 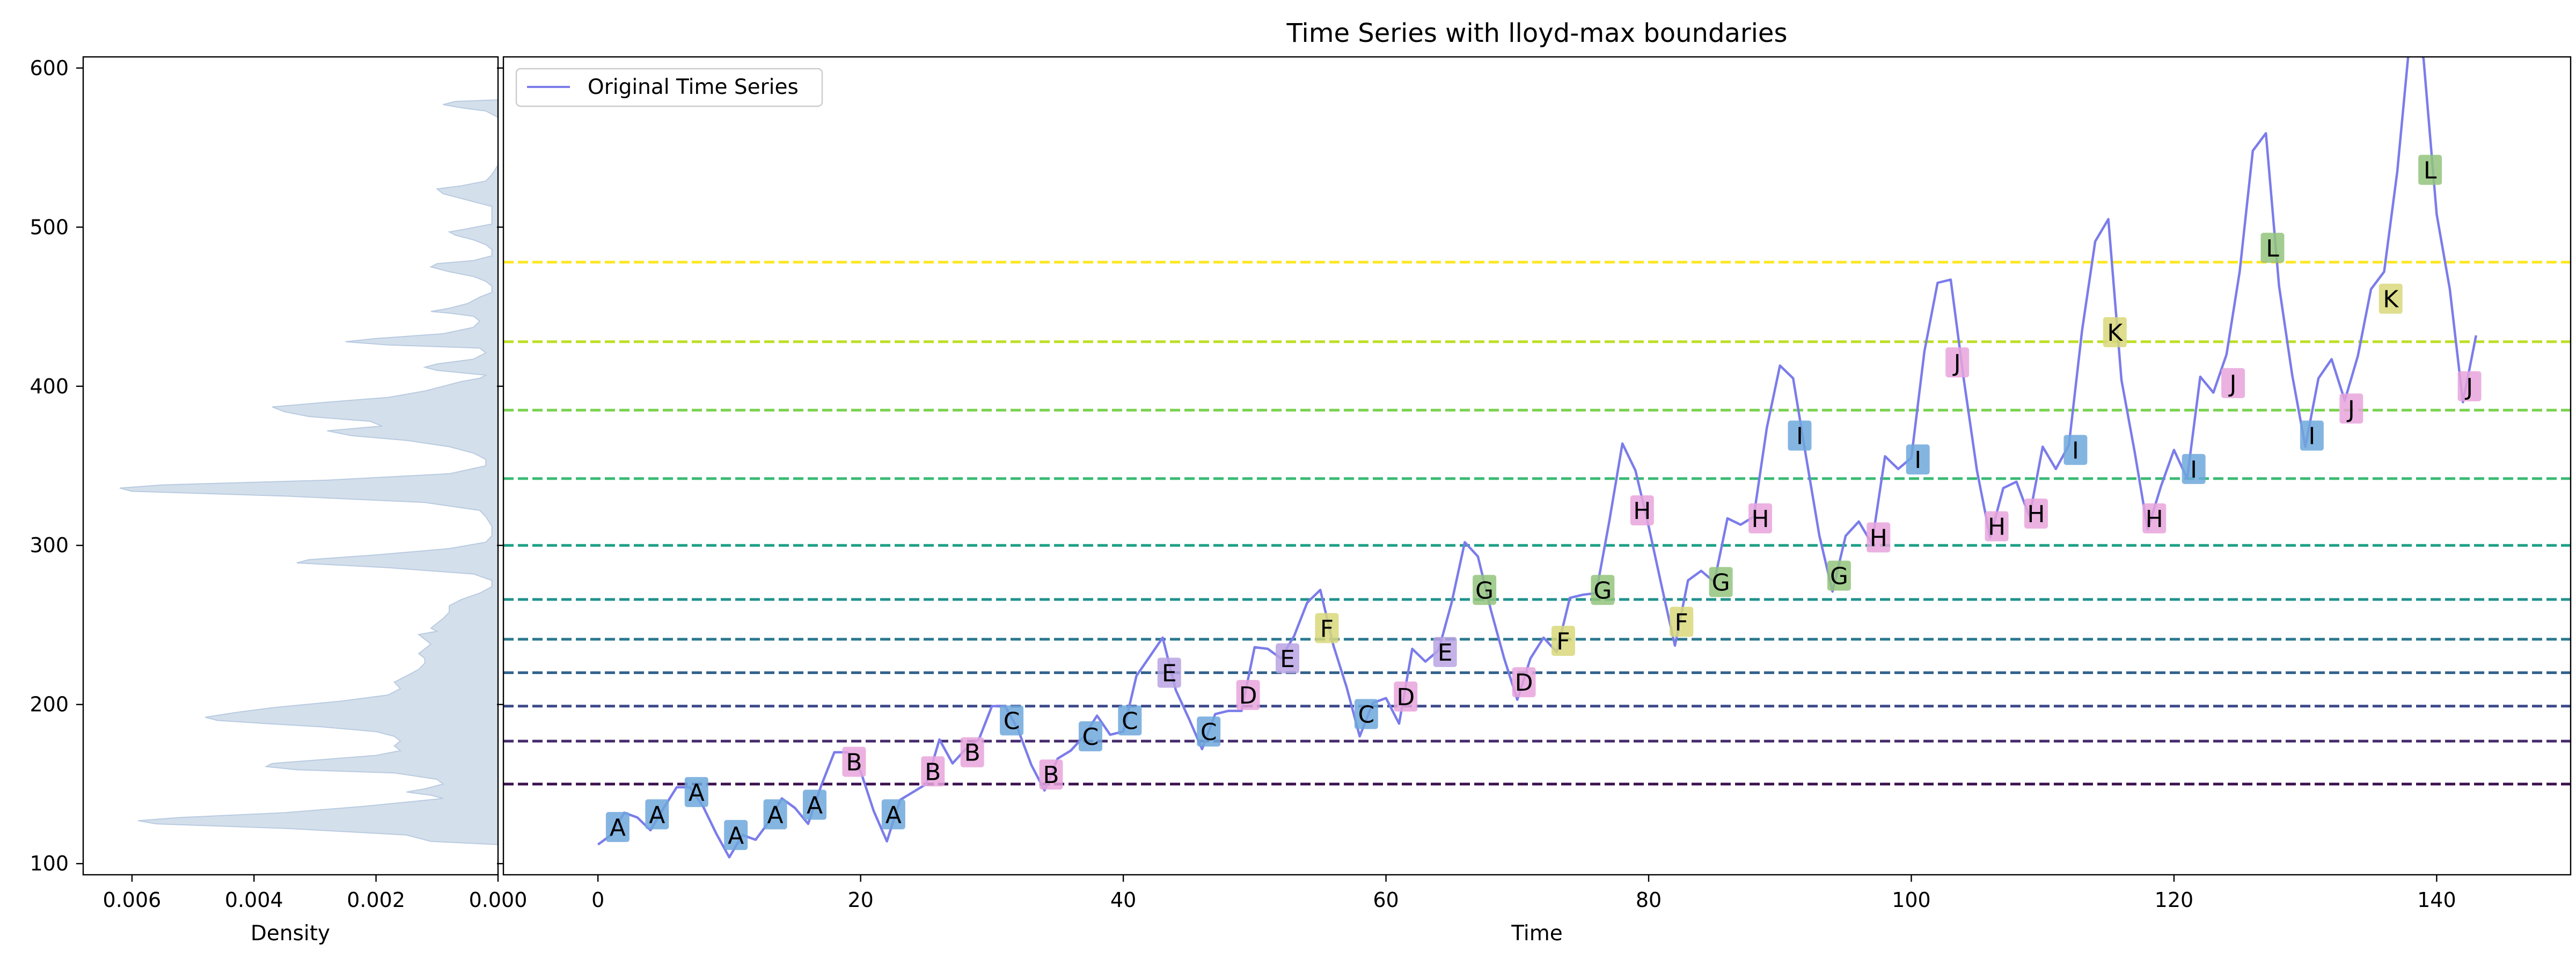 I want to click on time-x-tick-label: 0, so click(x=597, y=900).